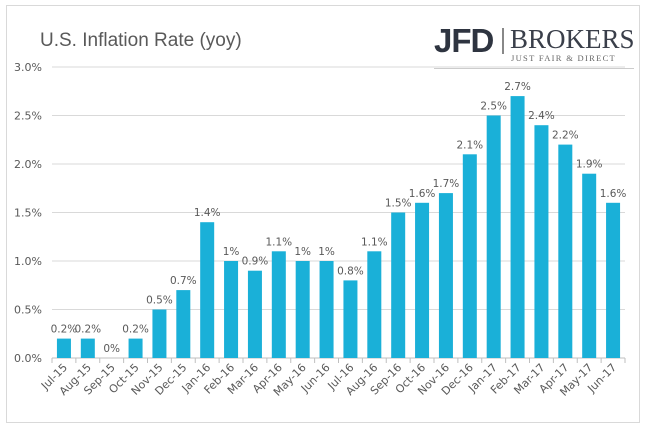  I want to click on data-label: 1.5%, so click(398, 204).